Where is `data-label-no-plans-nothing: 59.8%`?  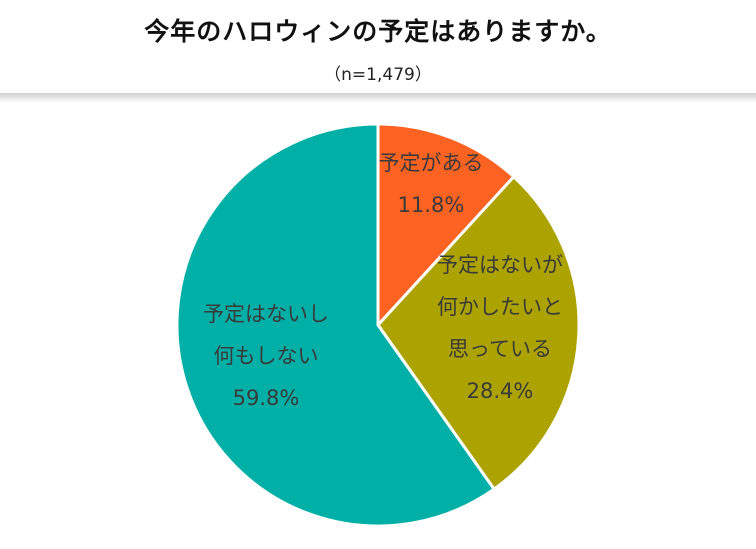 data-label-no-plans-nothing: 59.8% is located at coordinates (266, 398).